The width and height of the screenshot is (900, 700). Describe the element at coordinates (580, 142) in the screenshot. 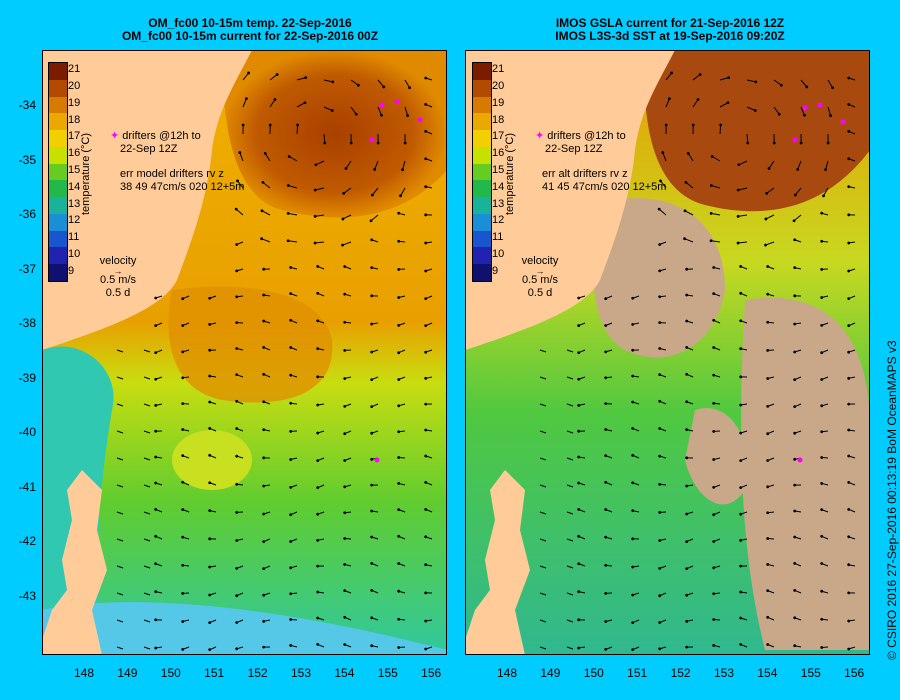

I see `right-drifters-note: ✦ drifters @12h to 22-Sep 12Z` at that location.